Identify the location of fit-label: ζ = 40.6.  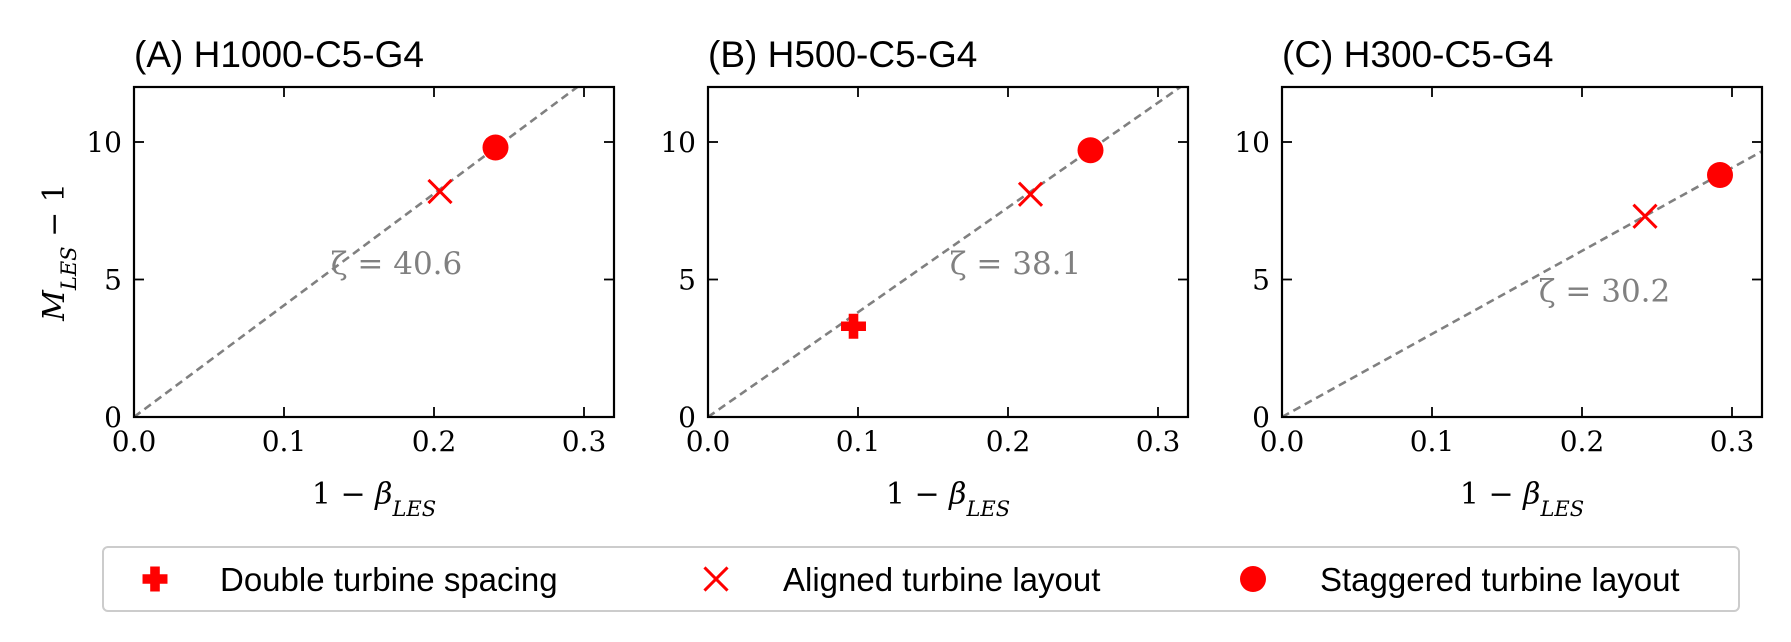
(397, 264).